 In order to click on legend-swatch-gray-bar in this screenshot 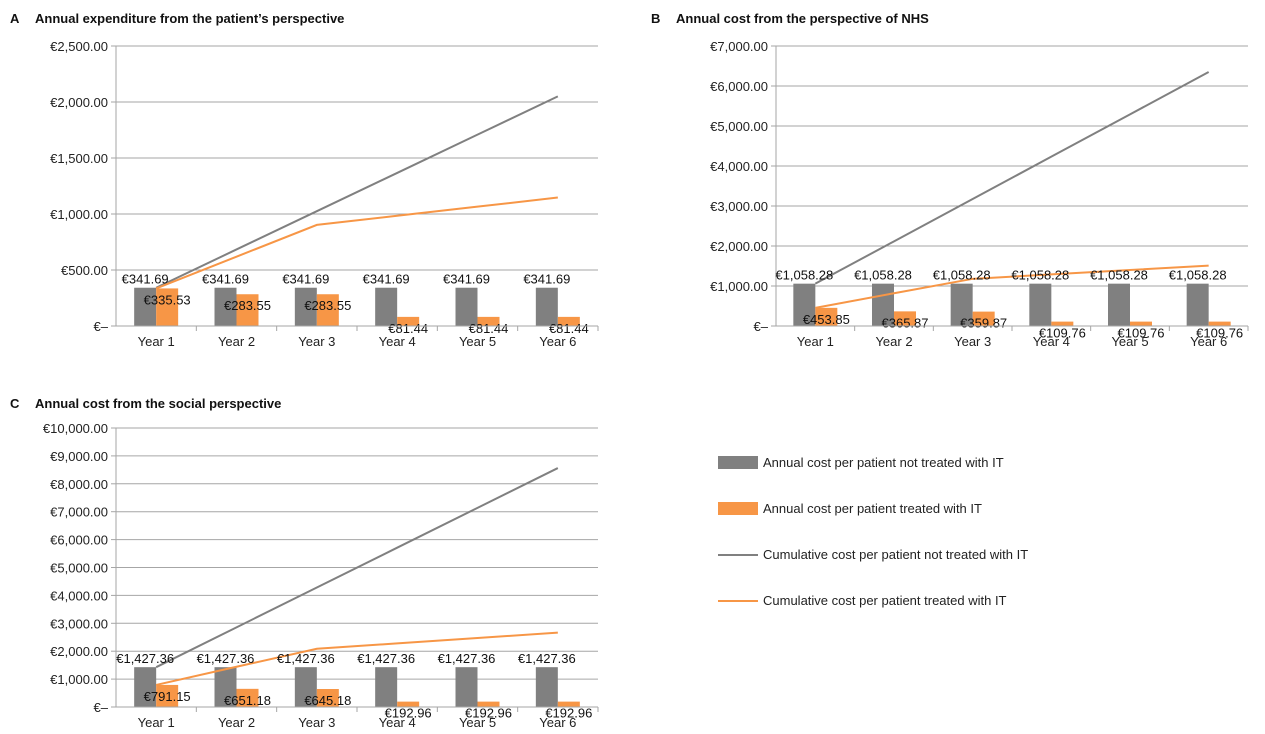, I will do `click(738, 462)`.